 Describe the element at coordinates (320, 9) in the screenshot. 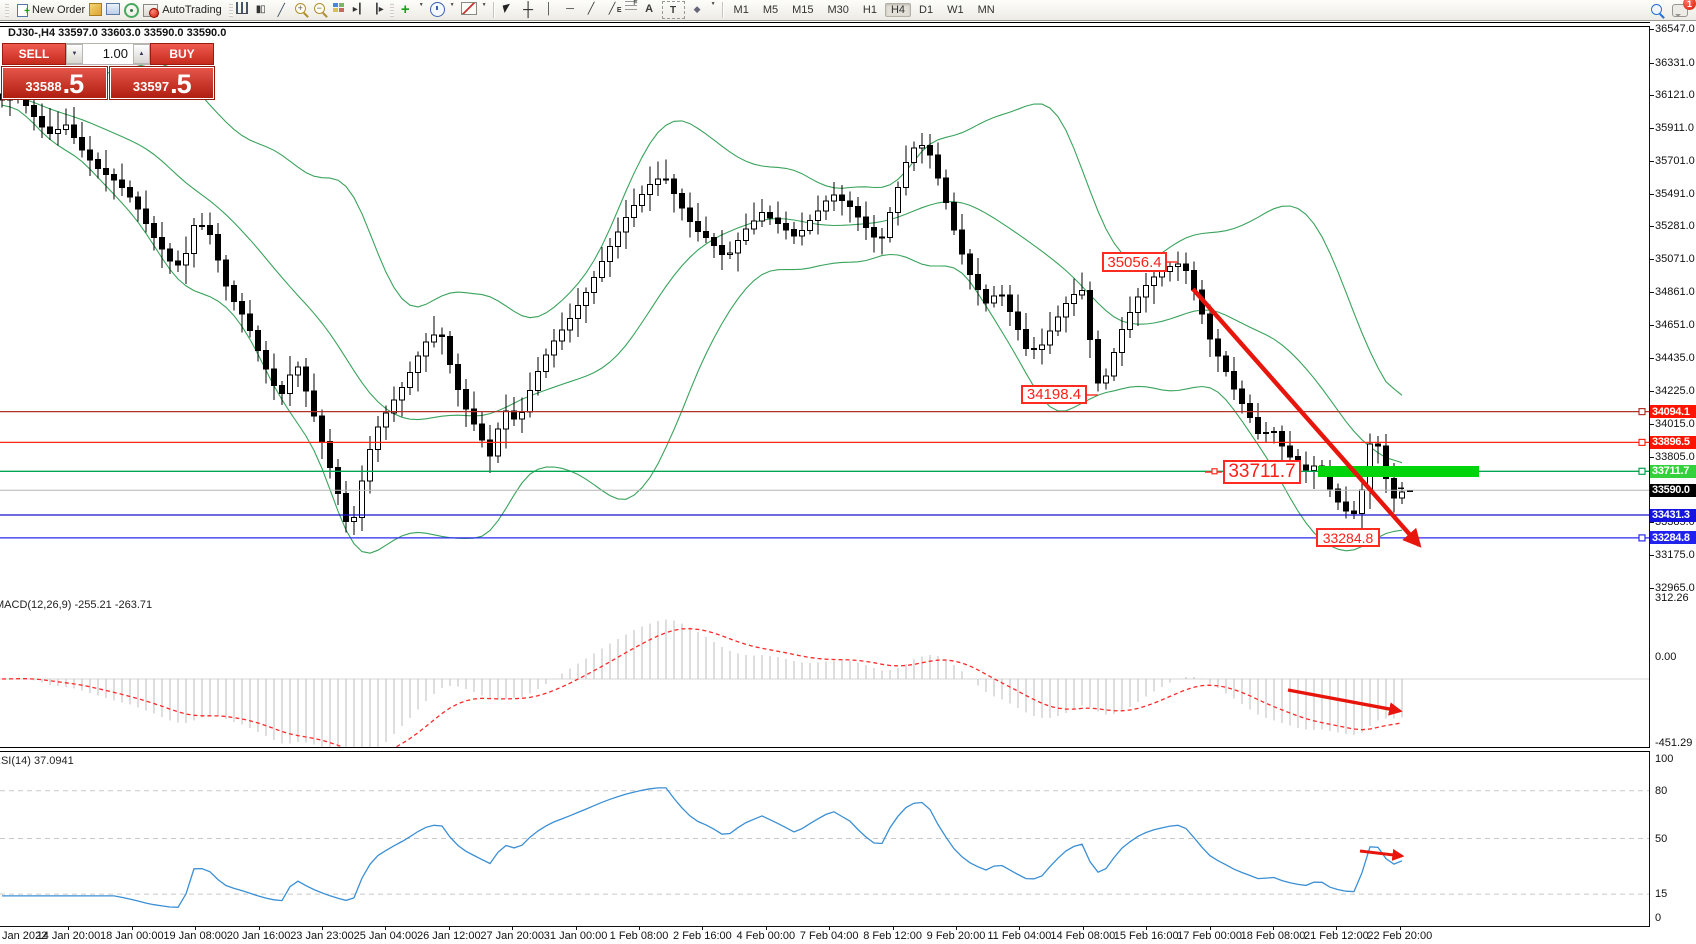

I see `zoom-out-icon: −` at that location.